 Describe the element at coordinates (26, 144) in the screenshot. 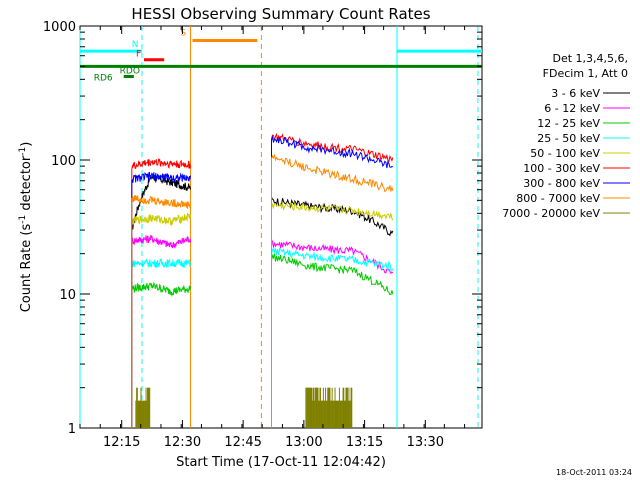

I see `y-label-end: )` at that location.